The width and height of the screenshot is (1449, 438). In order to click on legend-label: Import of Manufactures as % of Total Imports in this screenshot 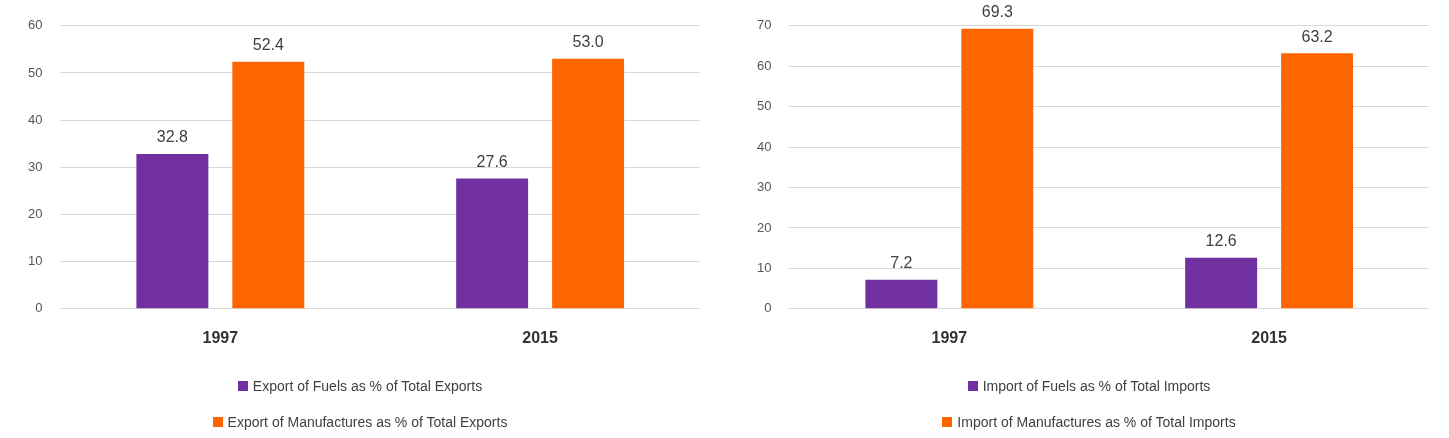, I will do `click(1096, 422)`.